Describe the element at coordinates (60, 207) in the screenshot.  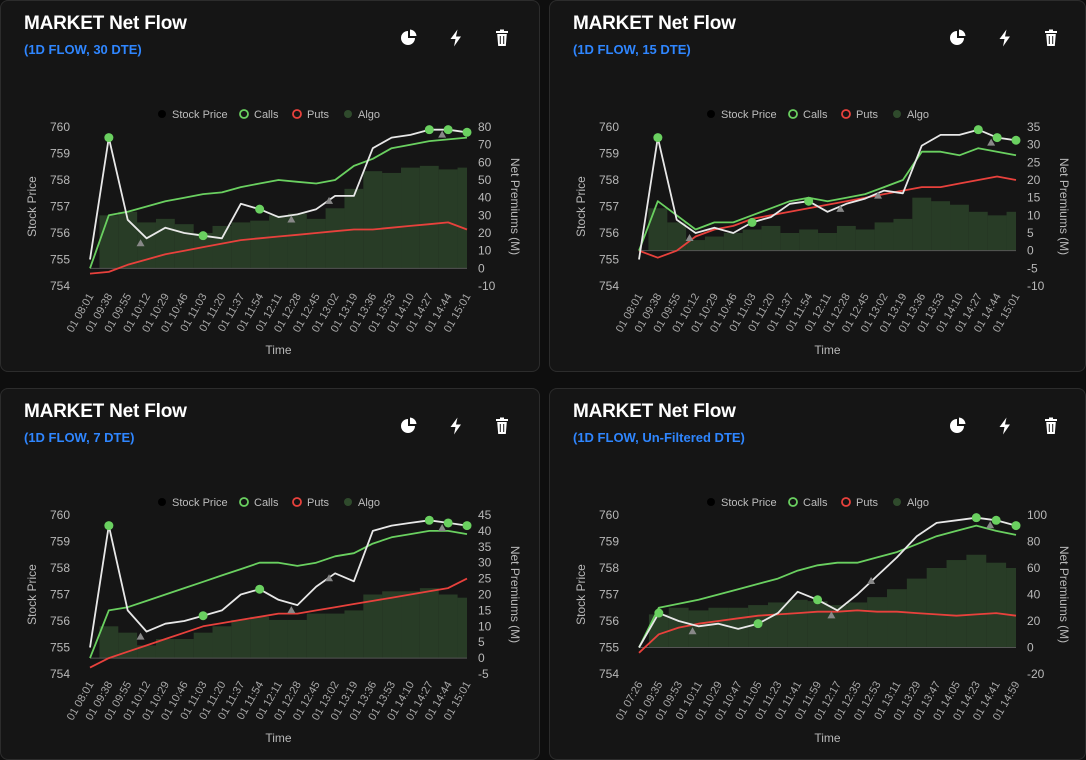
I see `y-tick-label: 757` at that location.